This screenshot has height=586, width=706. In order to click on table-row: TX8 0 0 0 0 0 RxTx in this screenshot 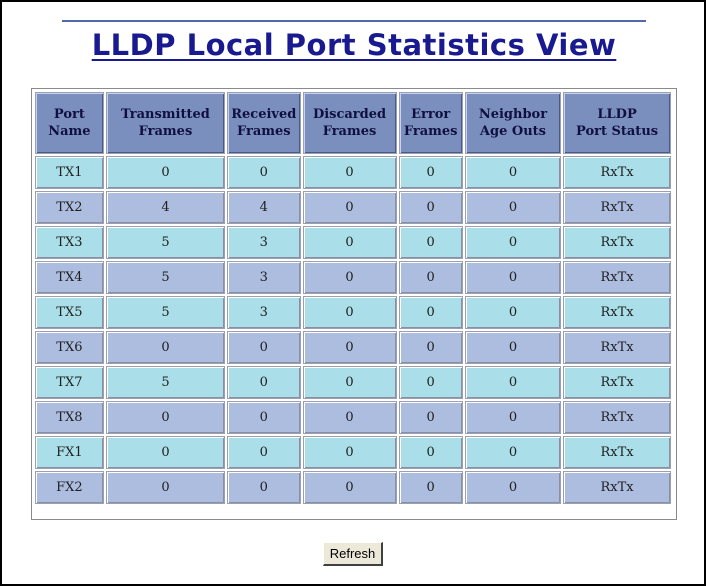, I will do `click(353, 417)`.